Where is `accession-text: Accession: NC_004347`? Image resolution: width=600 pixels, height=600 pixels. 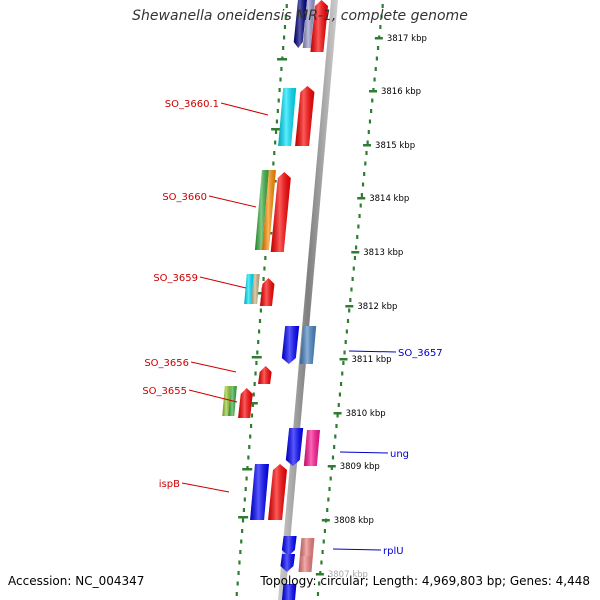
accession-text: Accession: NC_004347 is located at coordinates (76, 581).